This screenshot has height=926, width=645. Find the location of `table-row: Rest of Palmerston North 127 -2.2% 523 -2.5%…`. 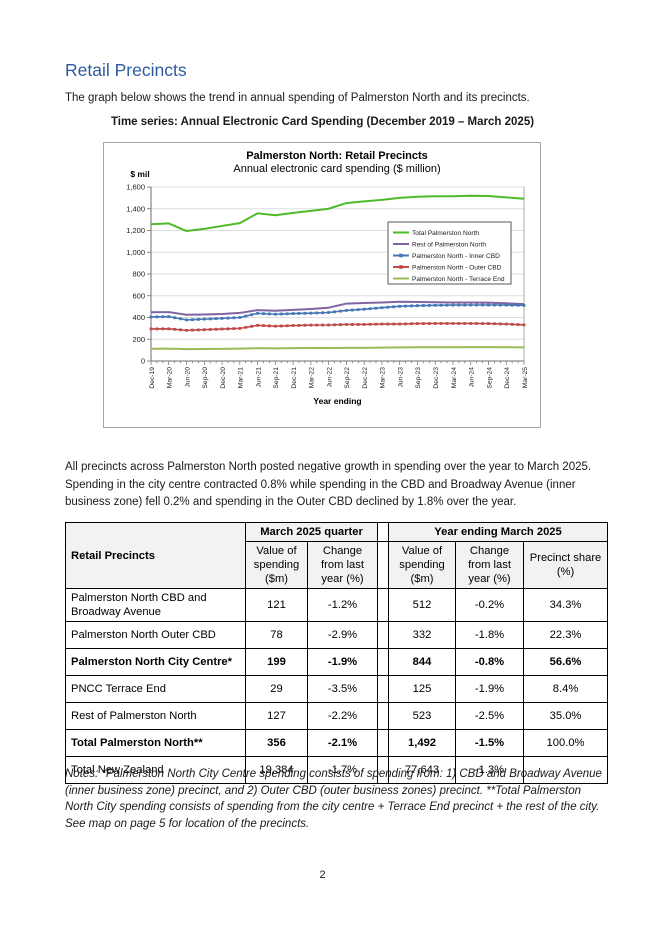

table-row: Rest of Palmerston North 127 -2.2% 523 -2.5%… is located at coordinates (337, 716).